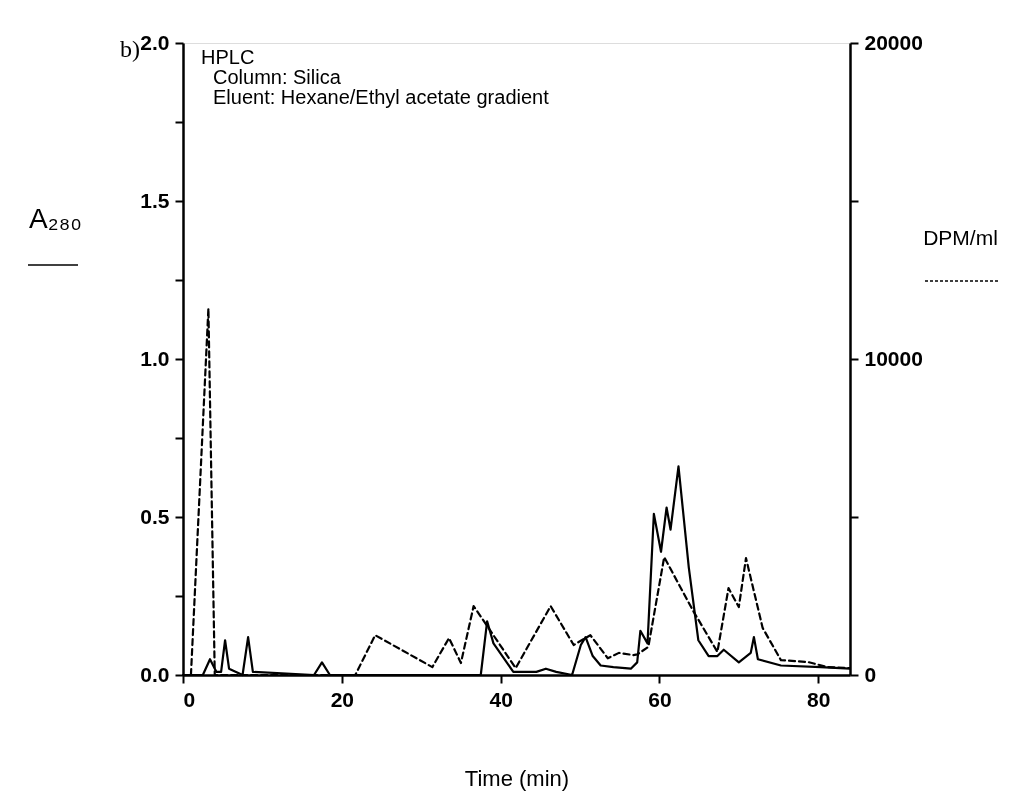 This screenshot has width=1015, height=810. Describe the element at coordinates (155, 516) in the screenshot. I see `y-tick-label: 0.5` at that location.